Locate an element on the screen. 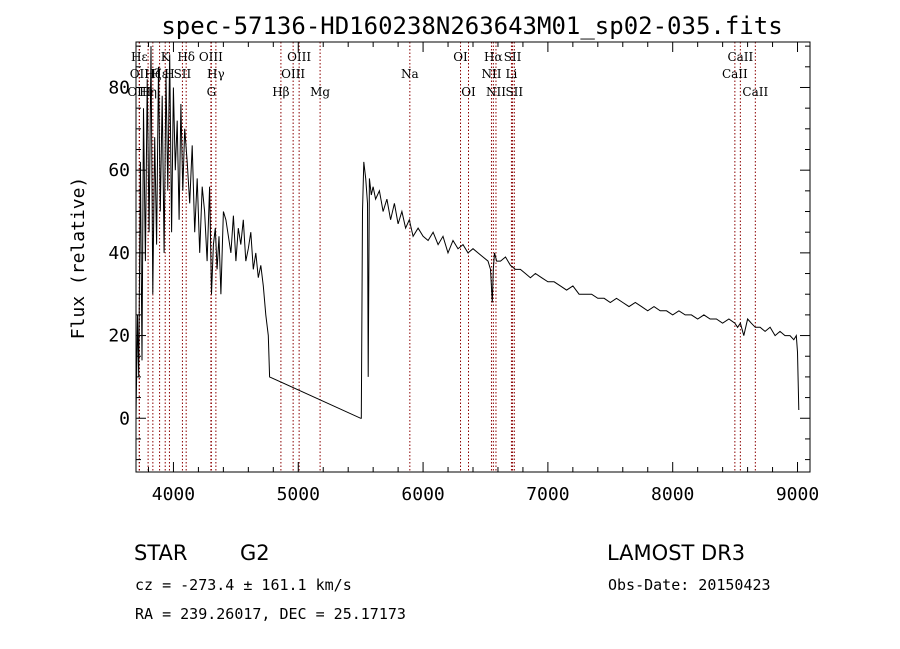 This screenshot has width=900, height=649. spectral-line-label: Hα is located at coordinates (493, 57).